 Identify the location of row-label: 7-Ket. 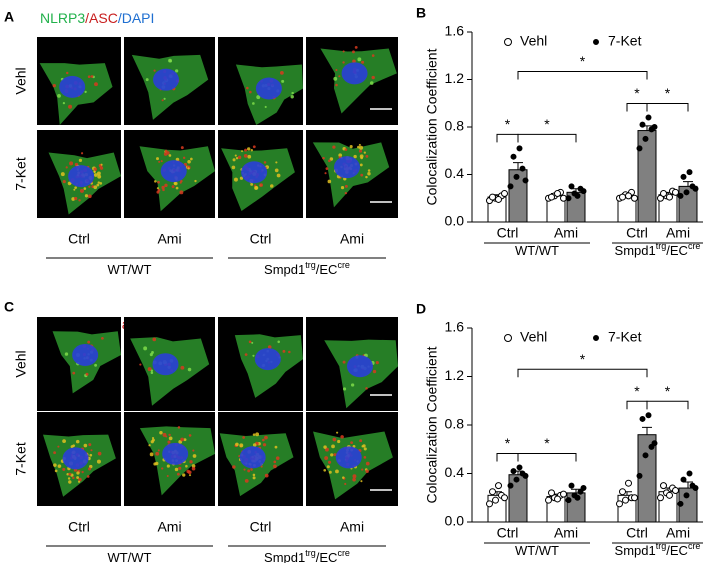
(21, 459).